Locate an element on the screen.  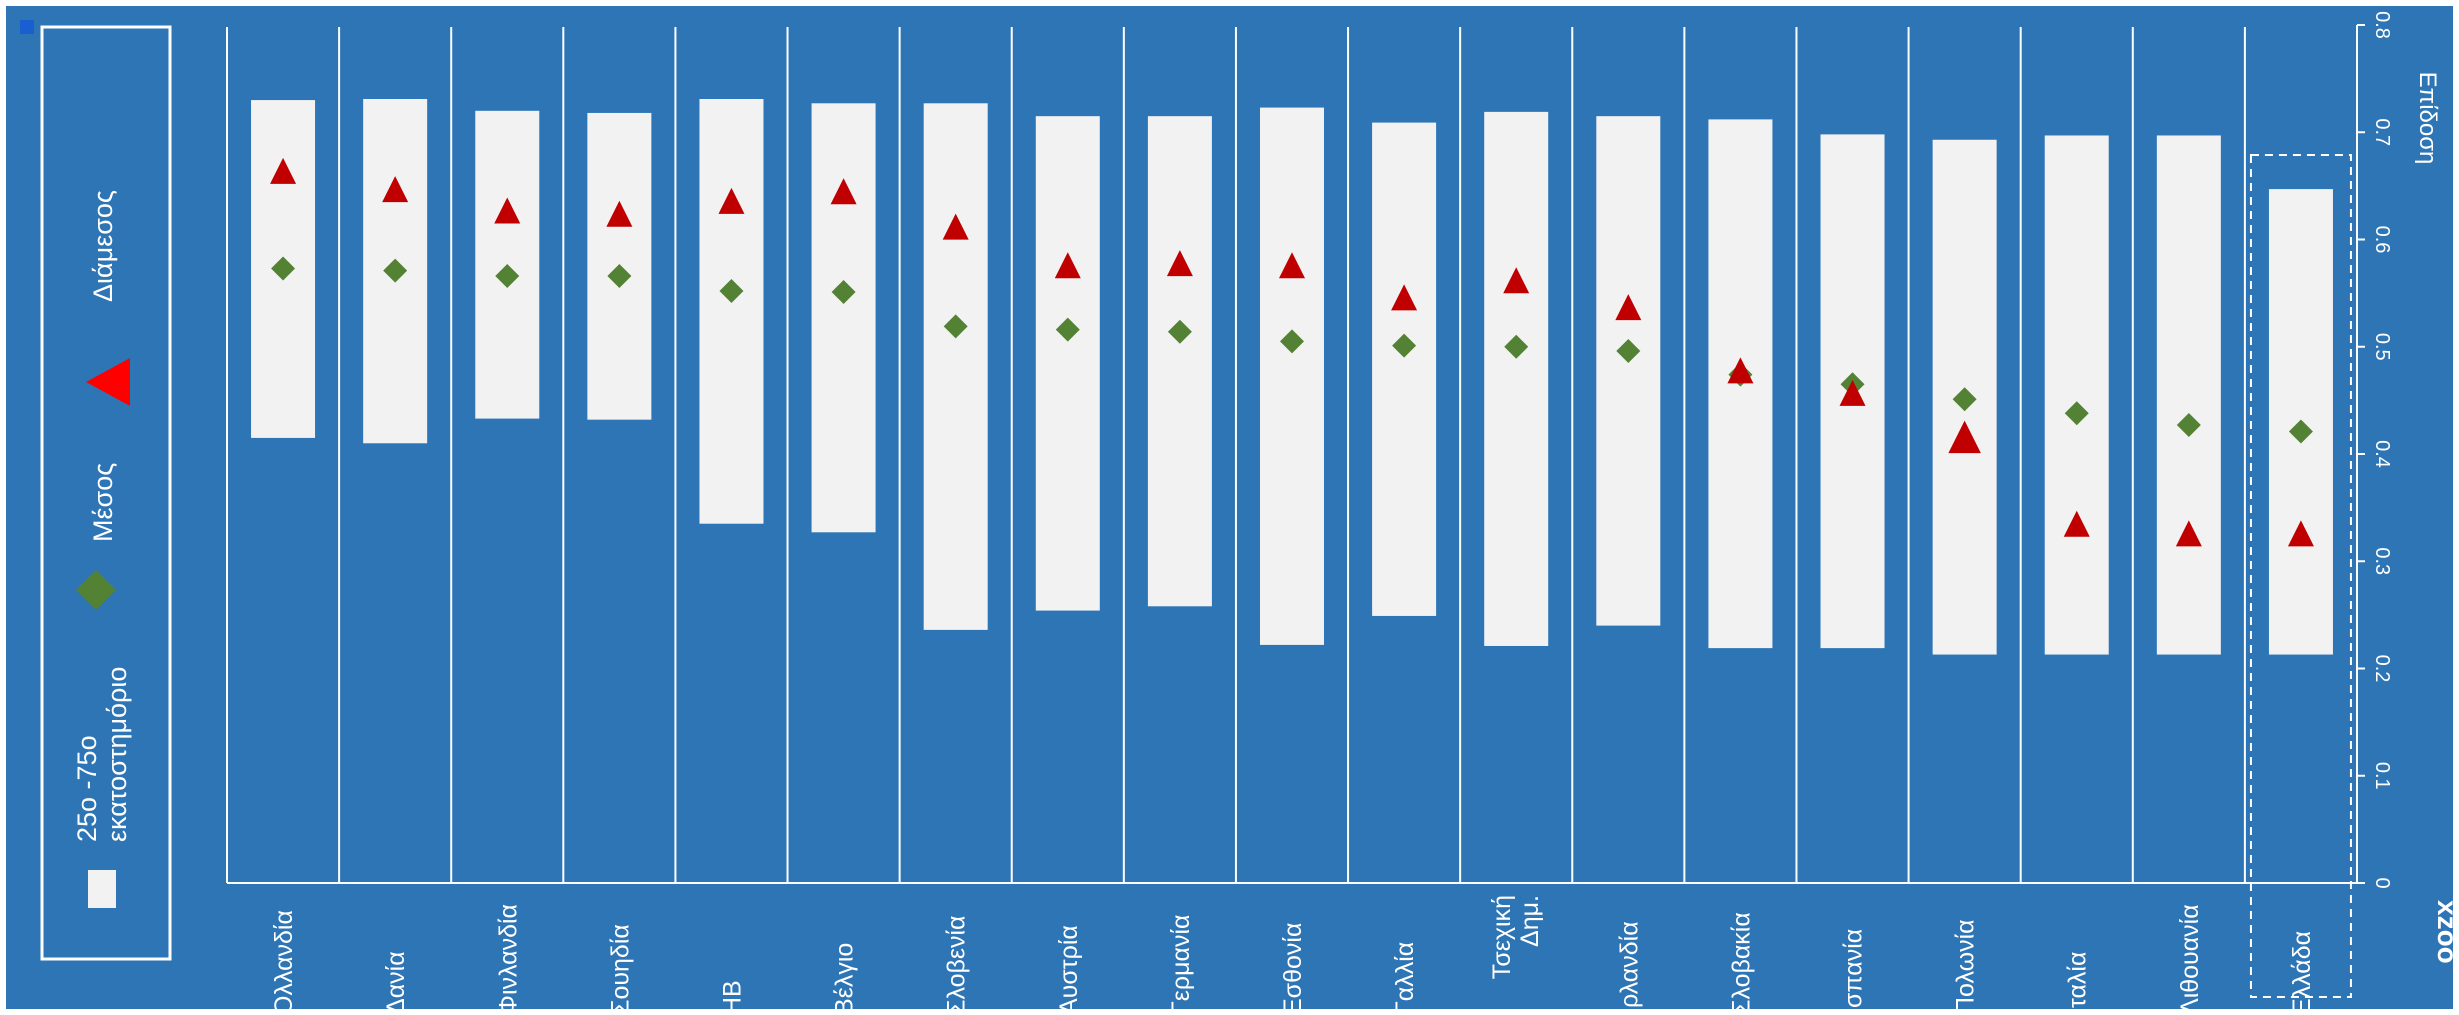
category-label-line: Δημ. is located at coordinates (1530, 921).